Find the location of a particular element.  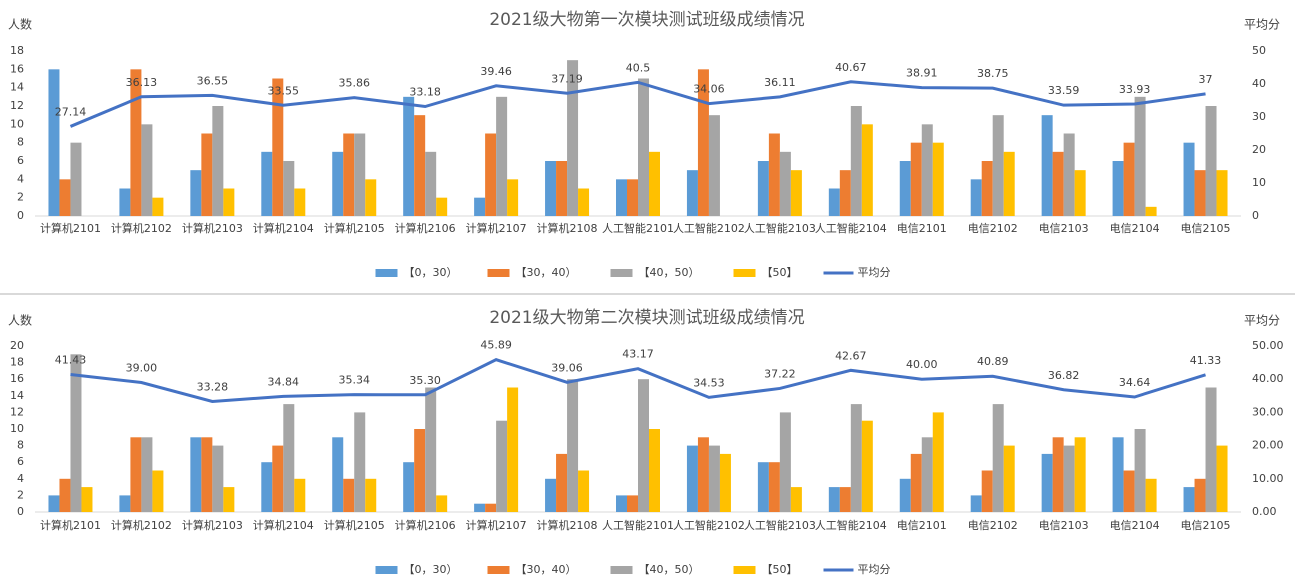

data-label: 37 is located at coordinates (1206, 79).